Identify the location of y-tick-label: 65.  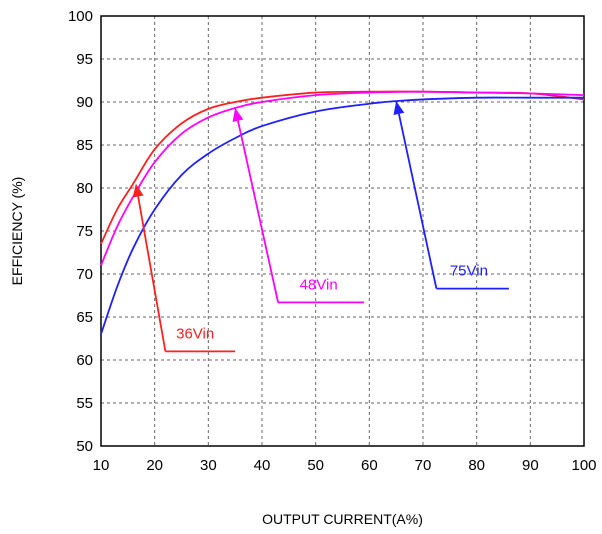
(84, 317).